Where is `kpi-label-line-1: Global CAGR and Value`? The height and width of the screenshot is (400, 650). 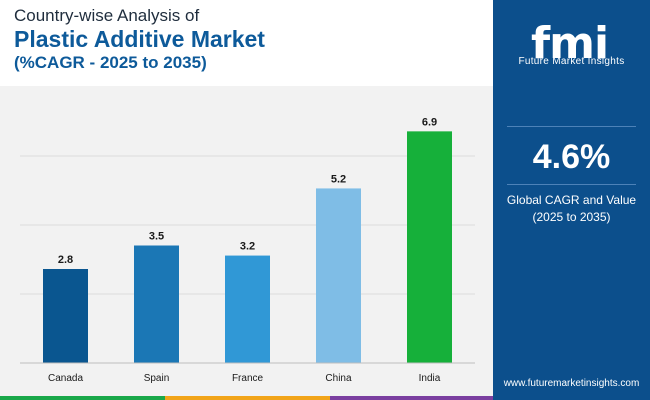 kpi-label-line-1: Global CAGR and Value is located at coordinates (571, 200).